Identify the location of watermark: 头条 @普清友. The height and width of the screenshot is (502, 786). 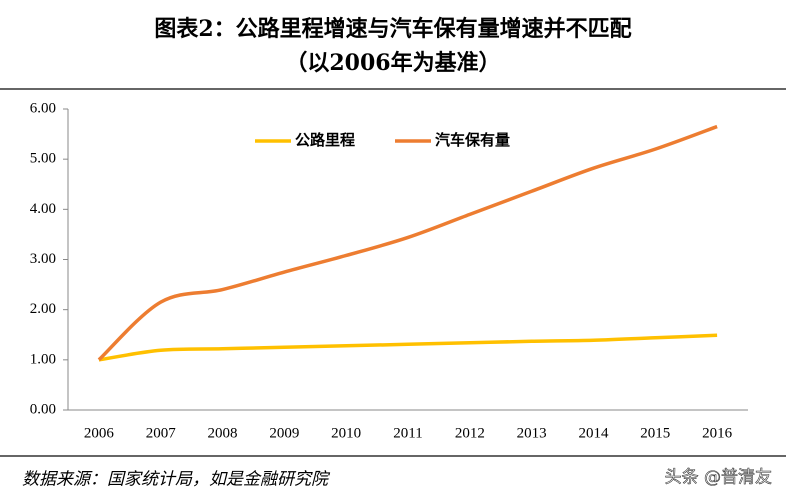
(718, 478).